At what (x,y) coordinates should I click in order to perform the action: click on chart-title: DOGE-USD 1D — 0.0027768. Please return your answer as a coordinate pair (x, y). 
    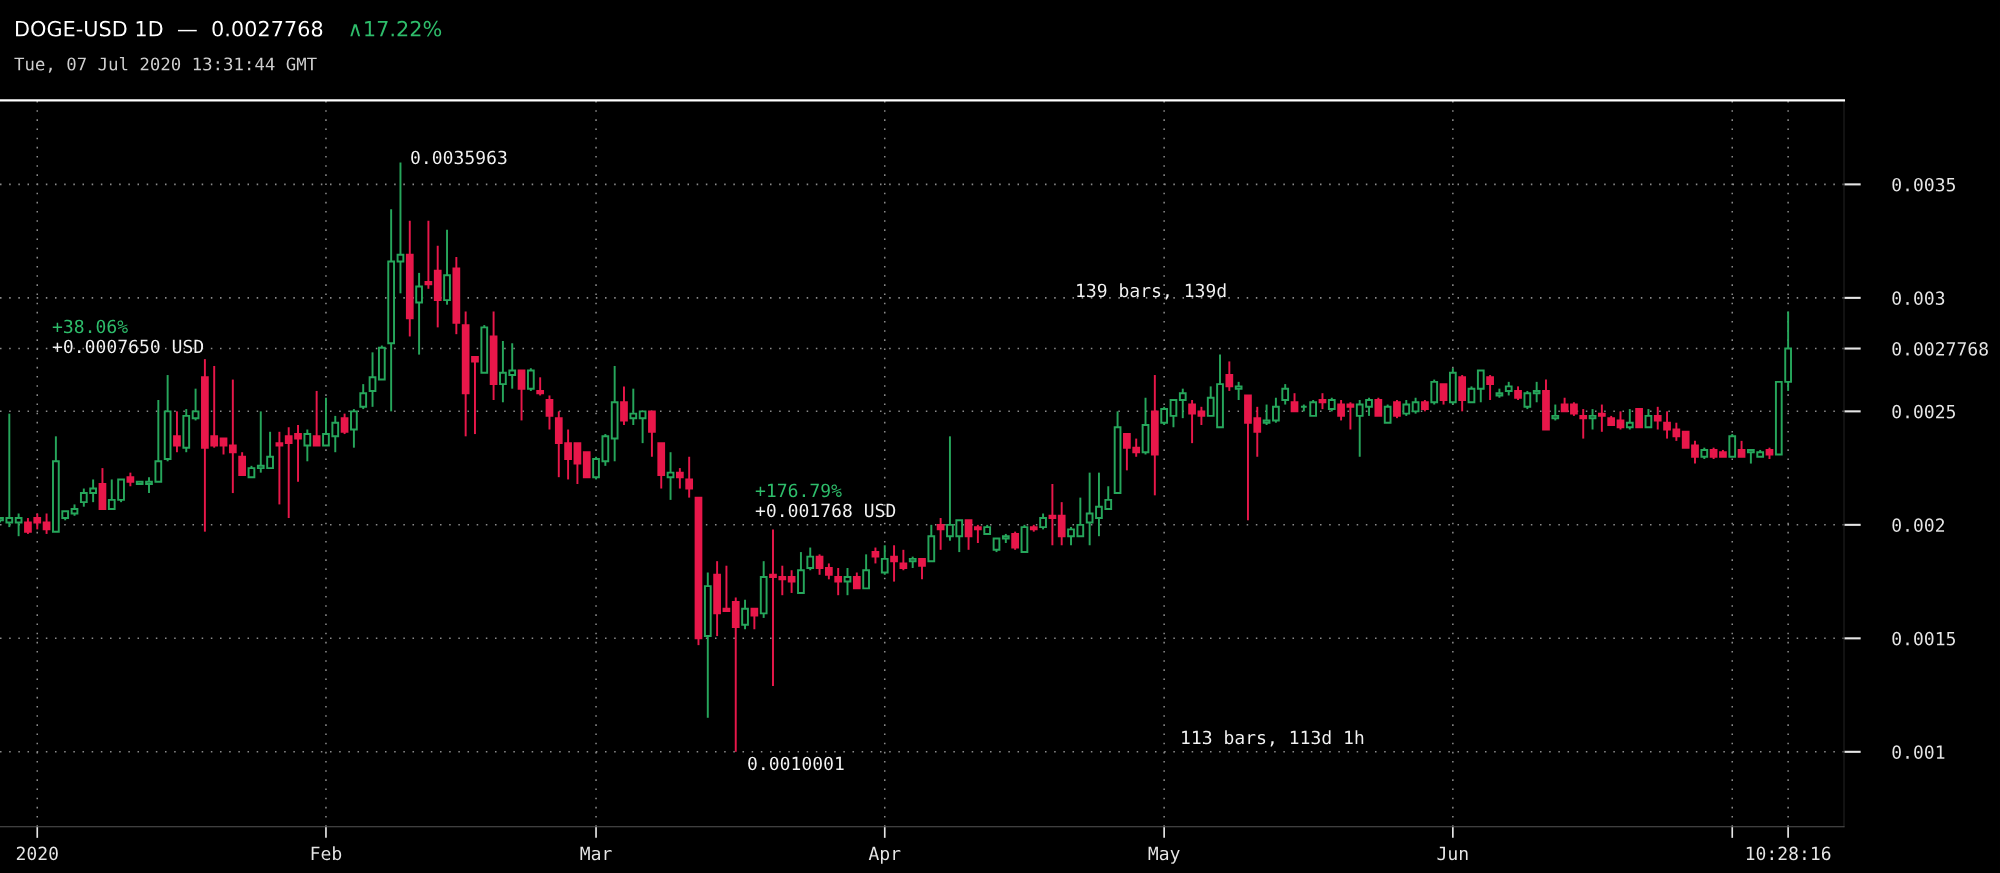
    Looking at the image, I should click on (169, 28).